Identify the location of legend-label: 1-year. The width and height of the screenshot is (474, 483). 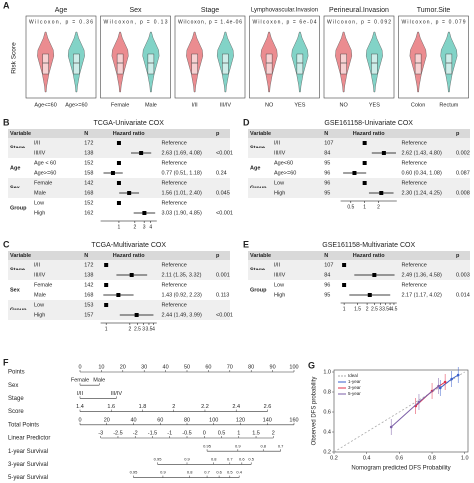
(354, 381).